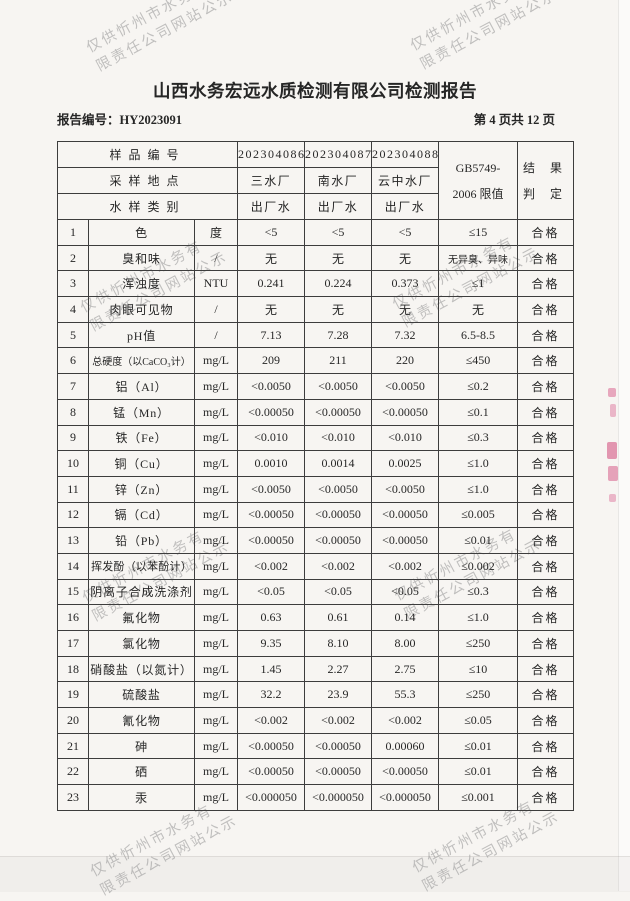  Describe the element at coordinates (405, 669) in the screenshot. I see `value-cell-3: 2.75` at that location.